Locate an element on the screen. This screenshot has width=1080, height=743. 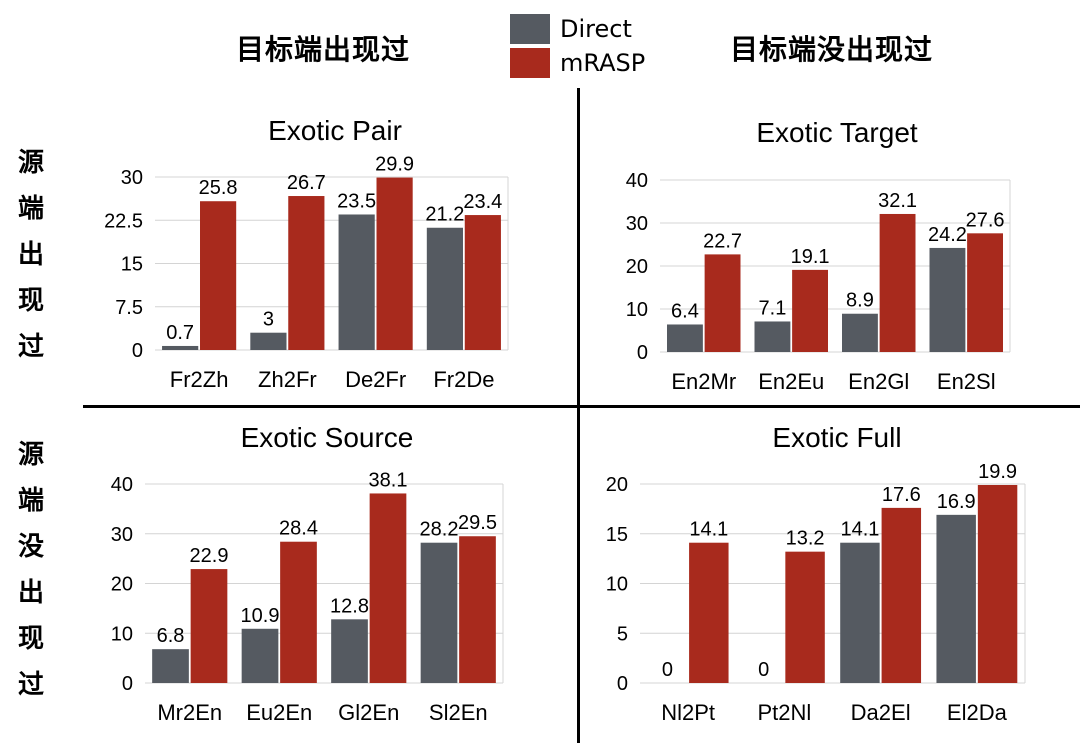
column-header-target-seen: 目标端出现过 is located at coordinates (323, 49).